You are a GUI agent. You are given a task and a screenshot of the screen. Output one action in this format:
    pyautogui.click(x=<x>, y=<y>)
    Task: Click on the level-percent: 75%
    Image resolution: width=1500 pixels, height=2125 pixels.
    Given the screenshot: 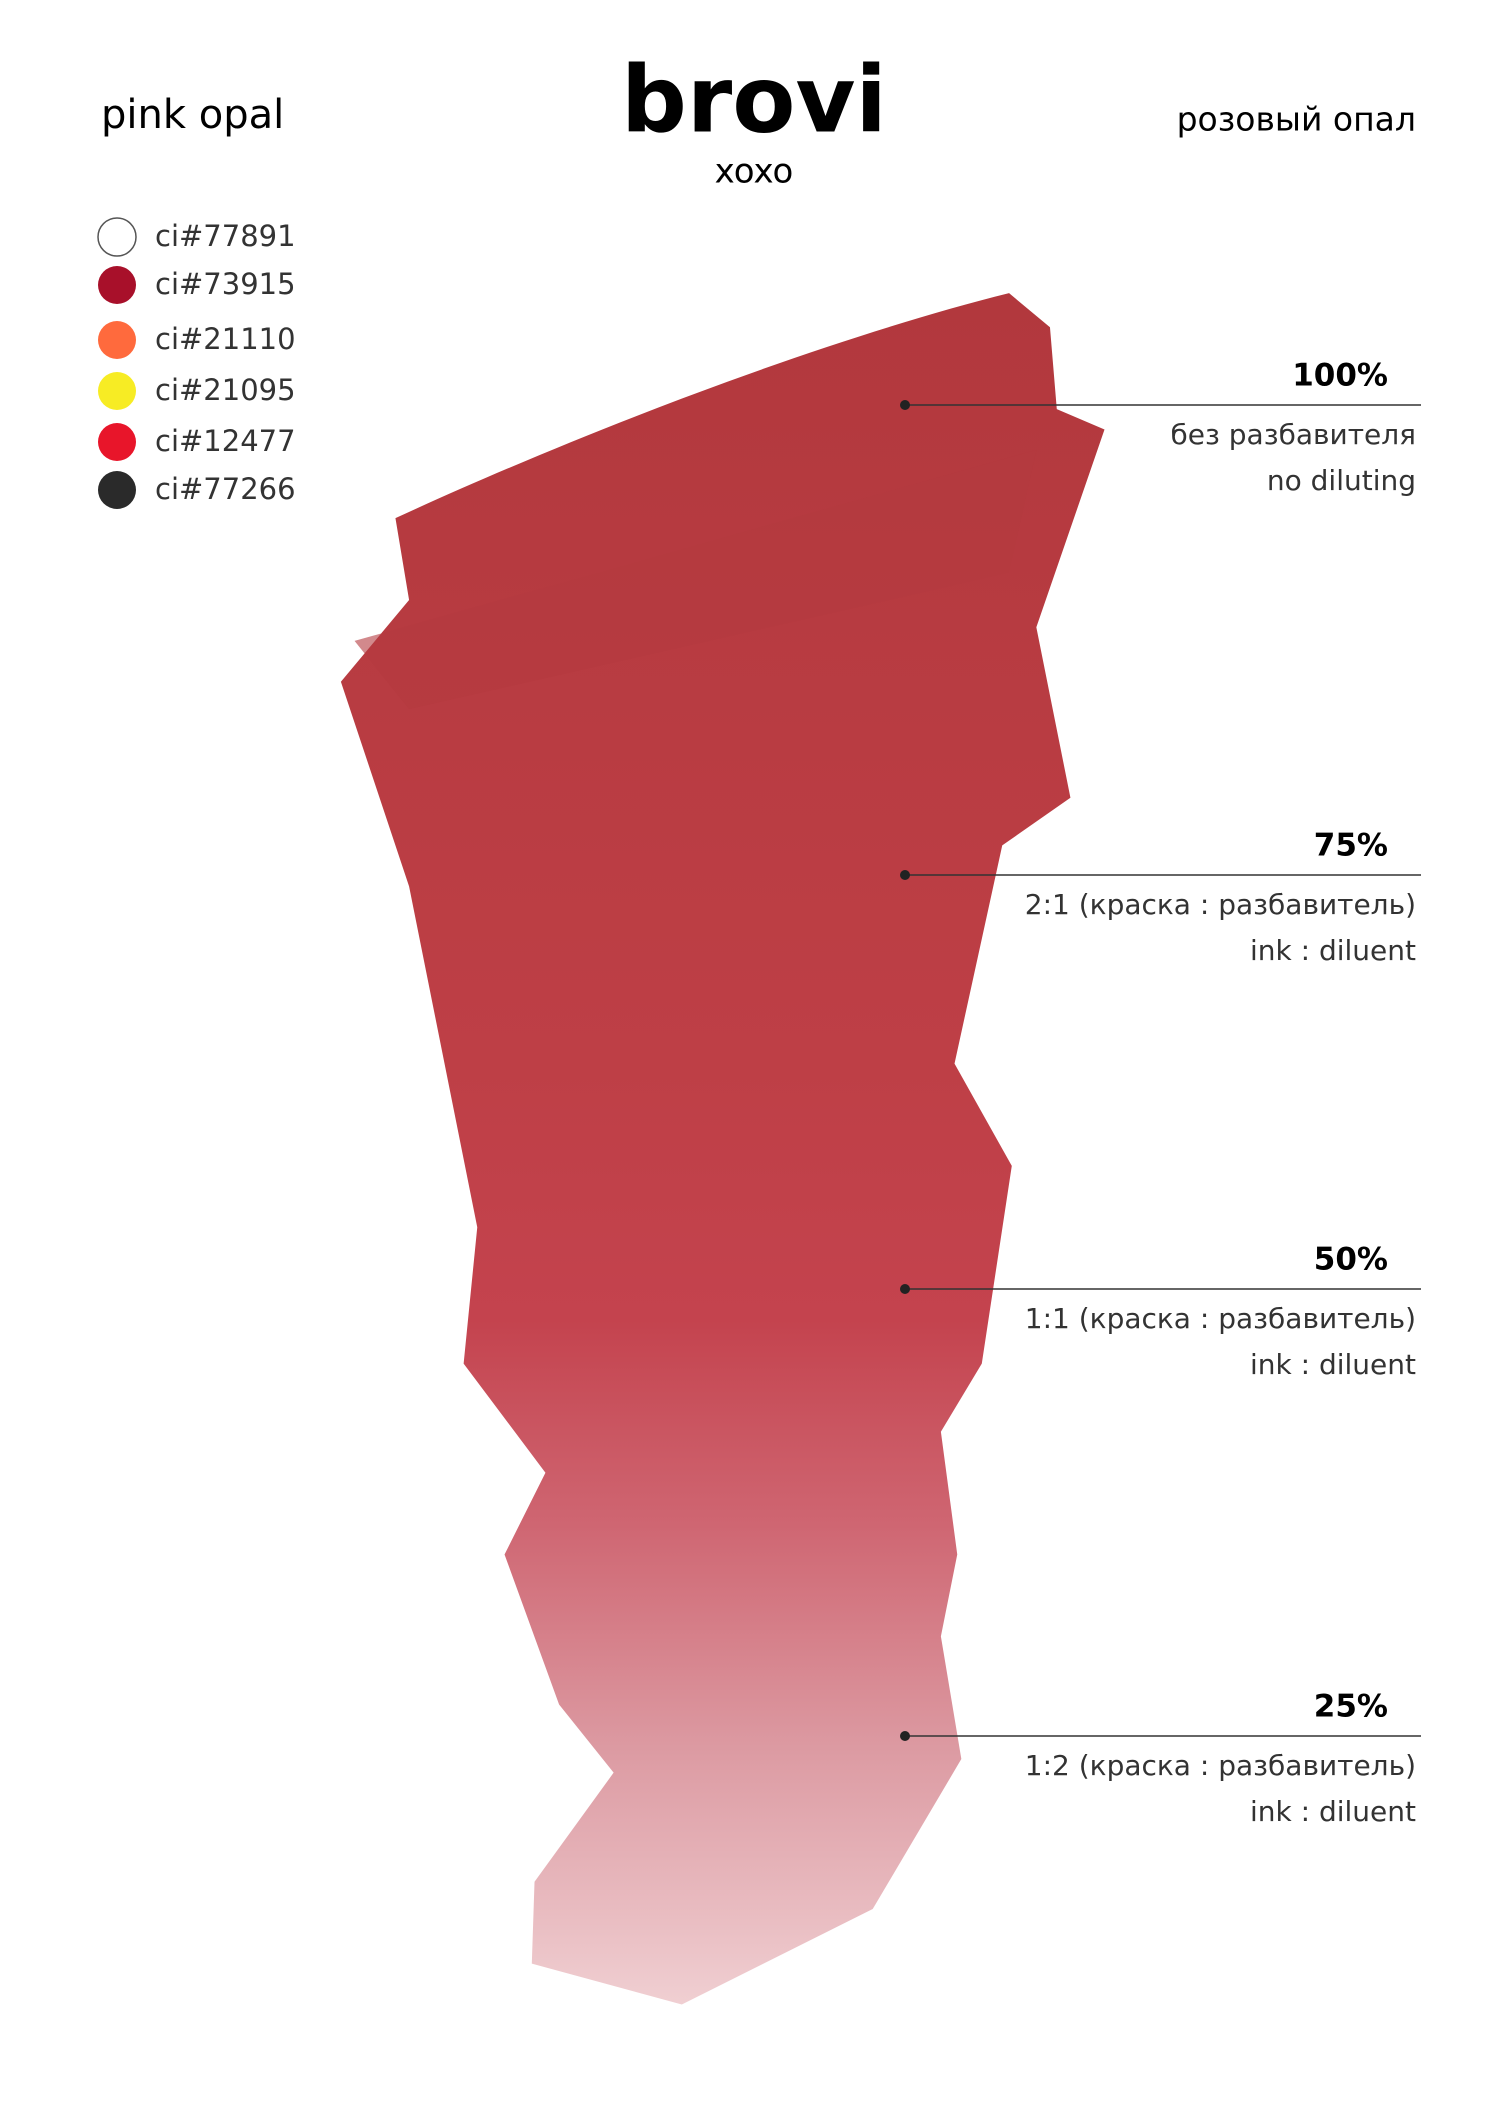 What is the action you would take?
    pyautogui.click(x=1351, y=846)
    